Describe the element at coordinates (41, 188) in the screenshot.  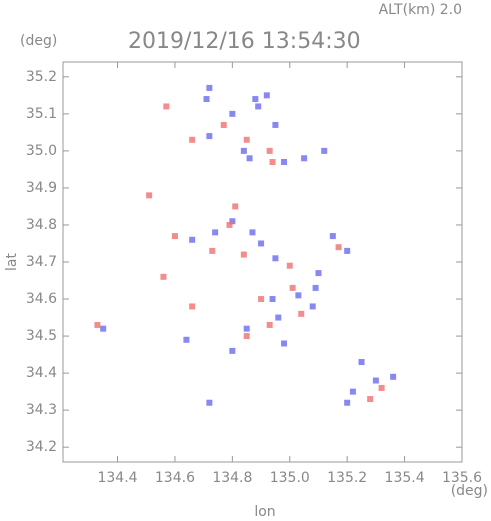
I see `y-tick-label: 34.9` at that location.